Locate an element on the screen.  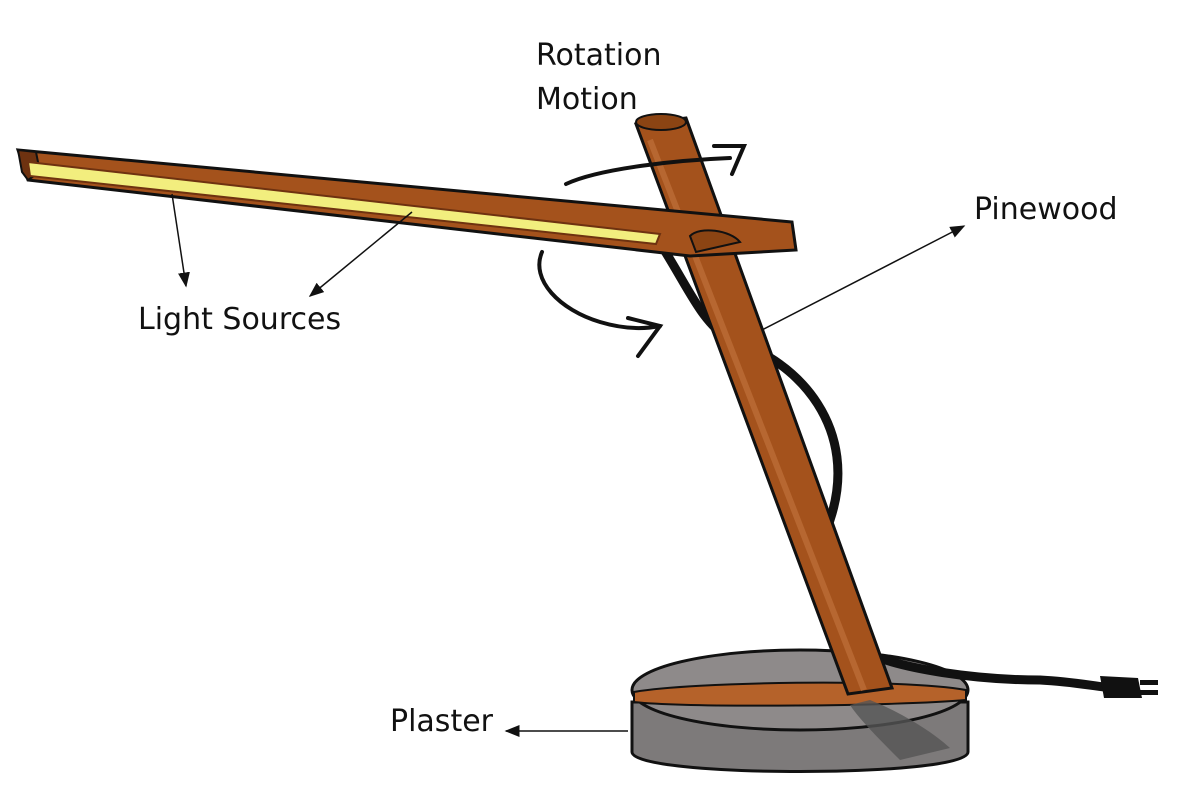
pinewood-label: Pinewood is located at coordinates (1046, 209).